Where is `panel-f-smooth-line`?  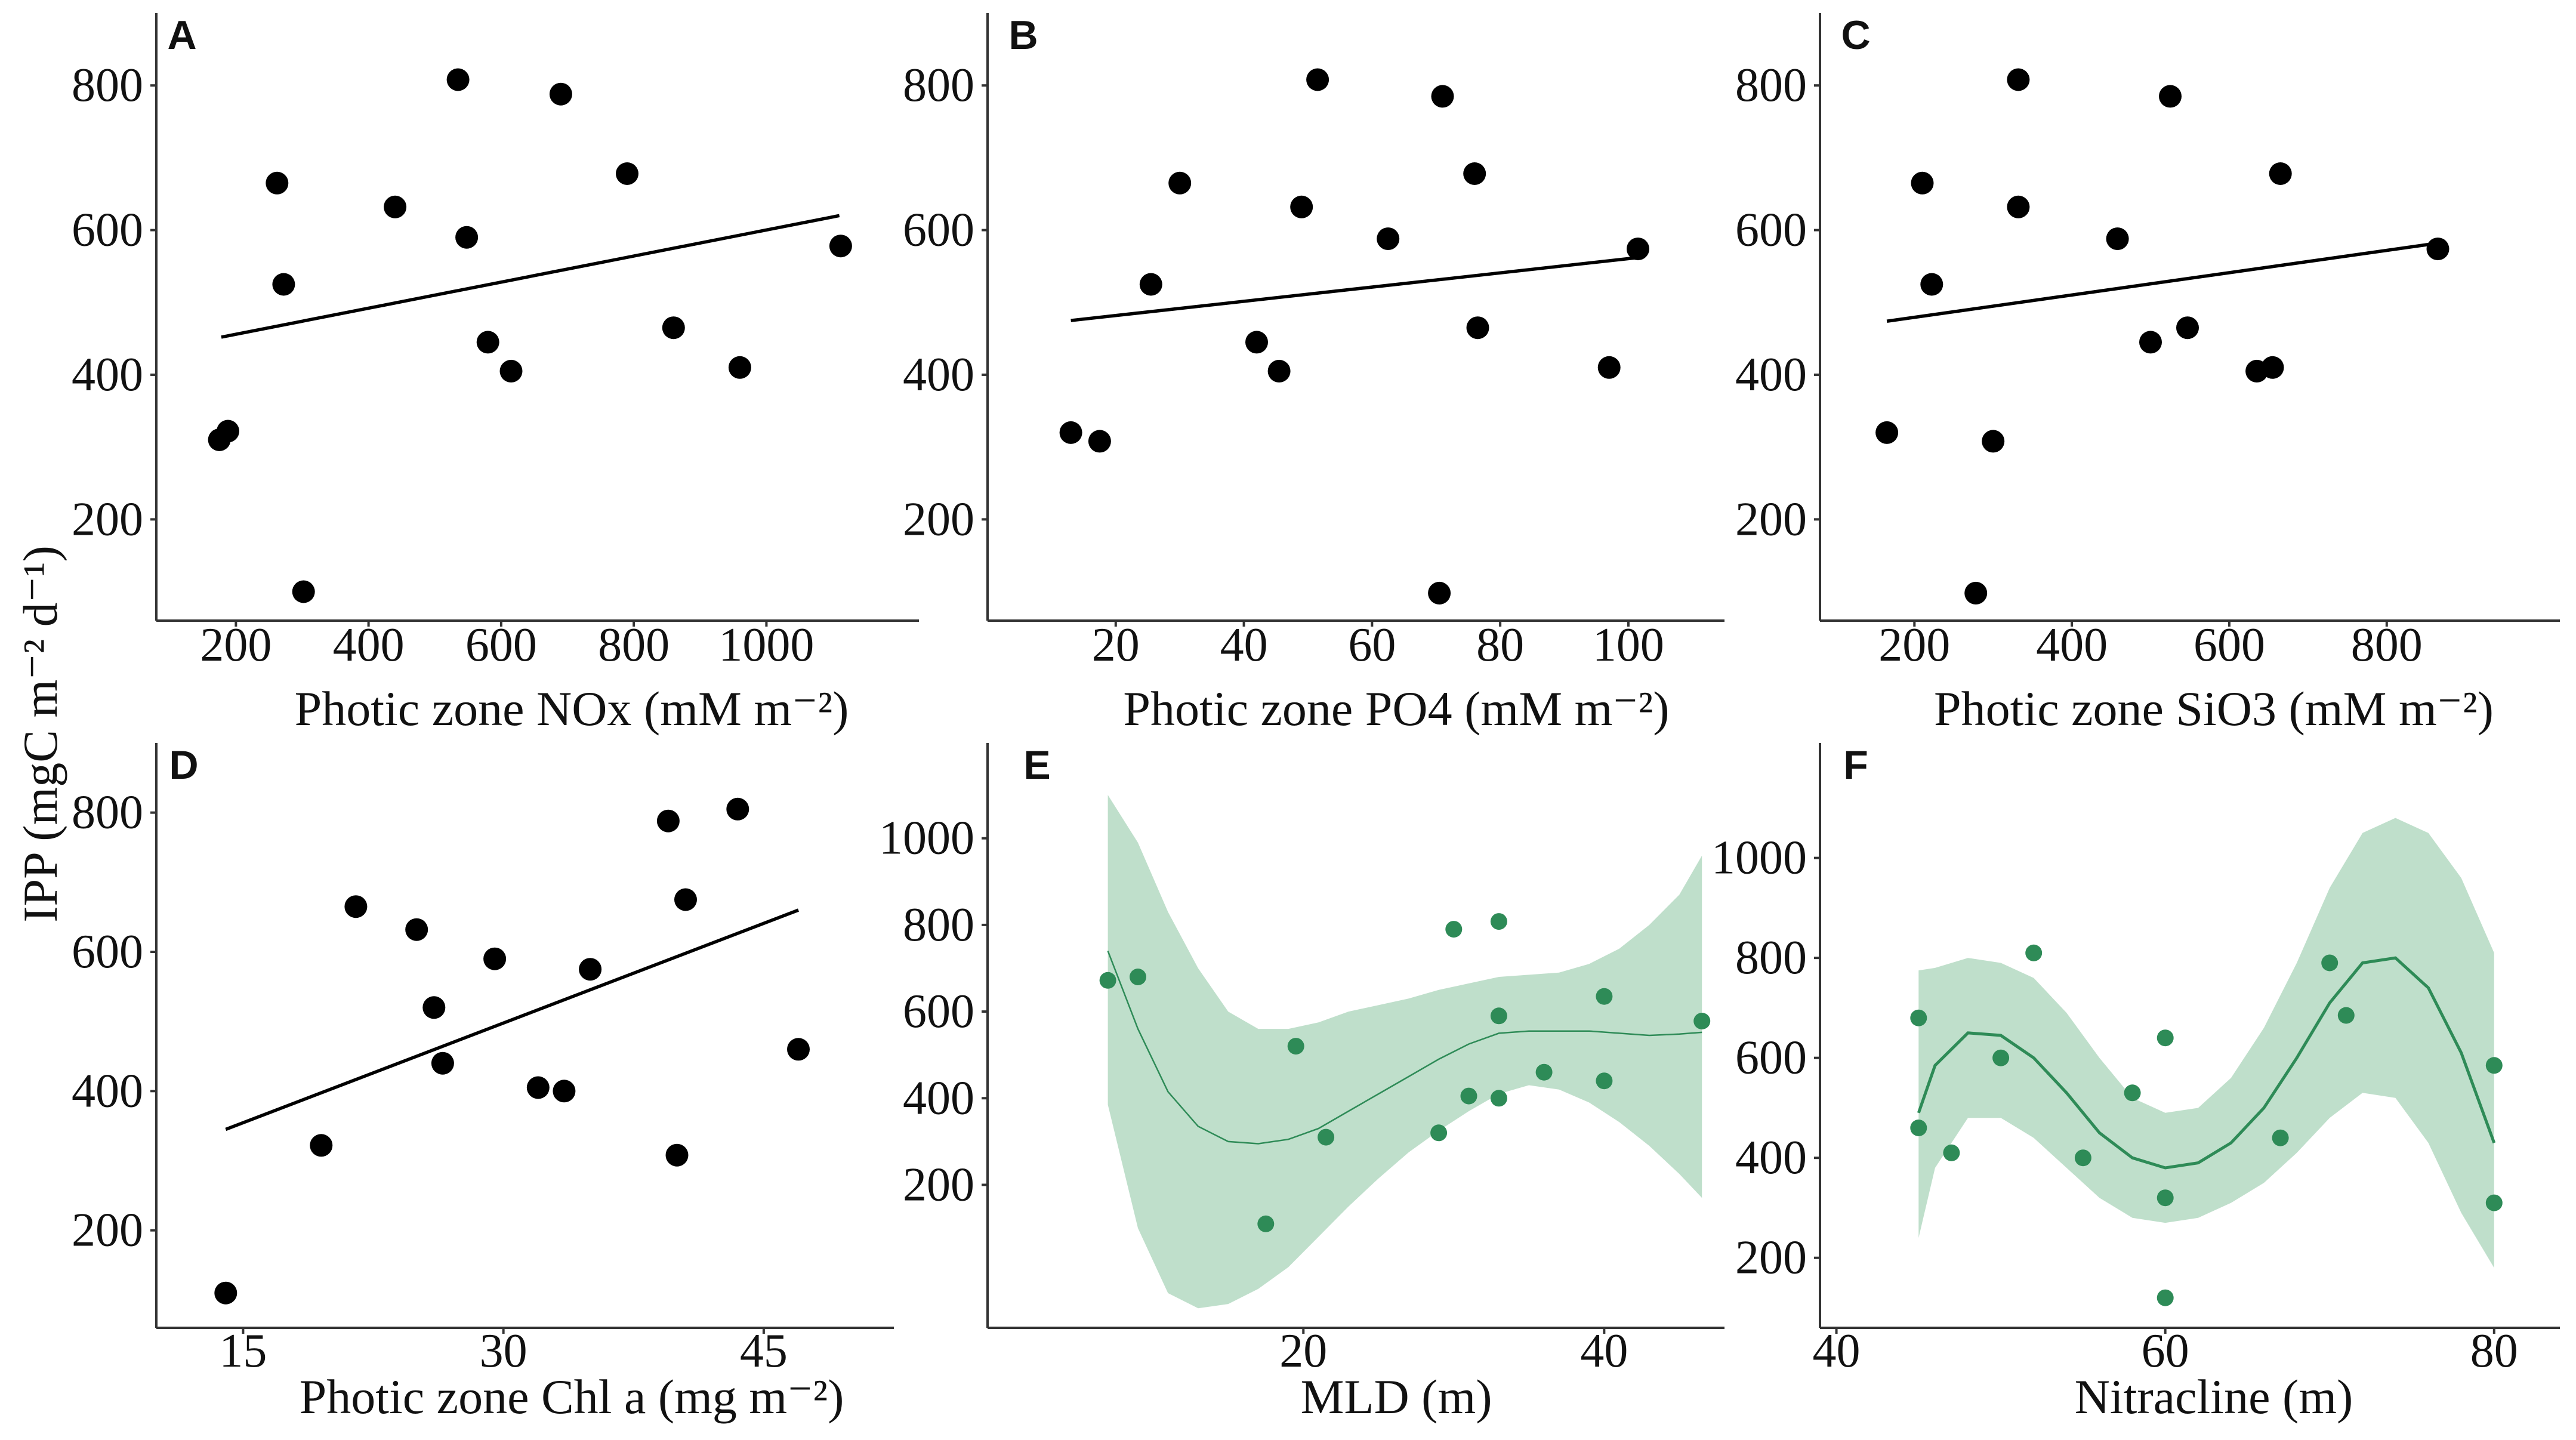
panel-f-smooth-line is located at coordinates (2206, 1063).